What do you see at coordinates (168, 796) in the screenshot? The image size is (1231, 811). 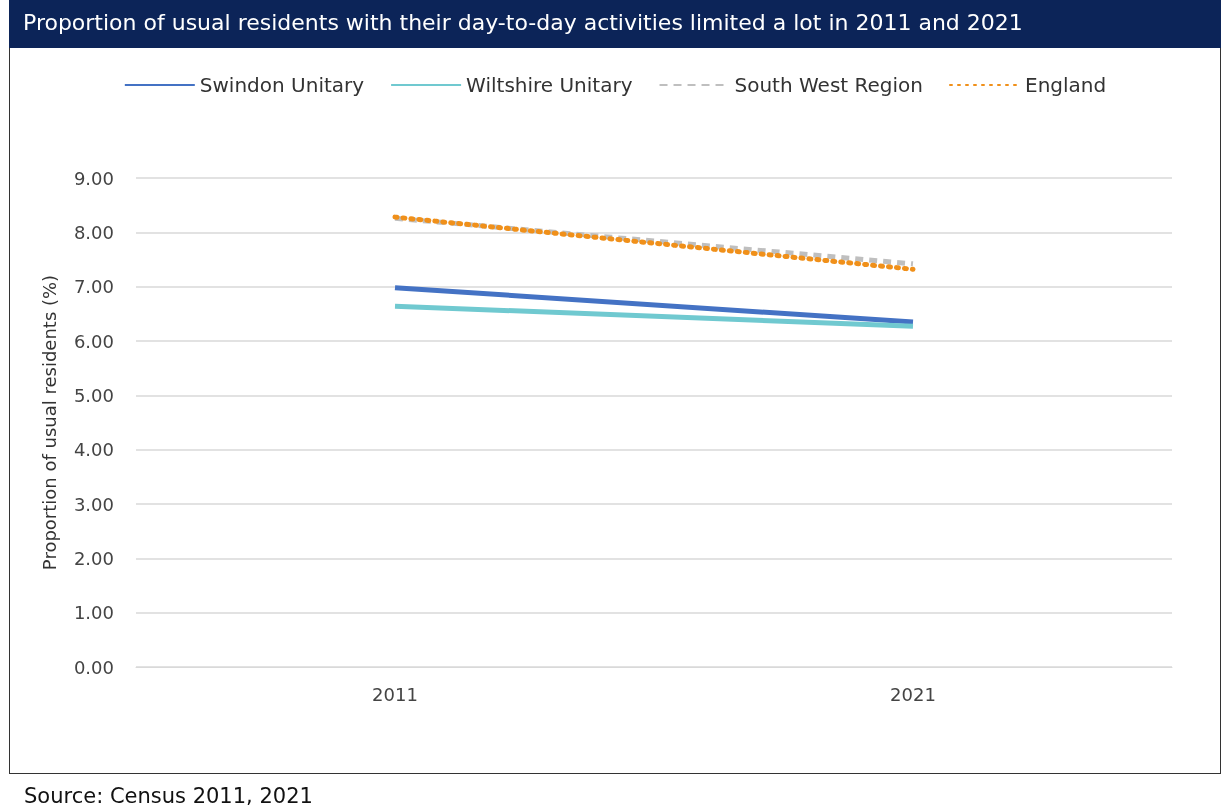 I see `source-note: Source: Census 2011, 2021` at bounding box center [168, 796].